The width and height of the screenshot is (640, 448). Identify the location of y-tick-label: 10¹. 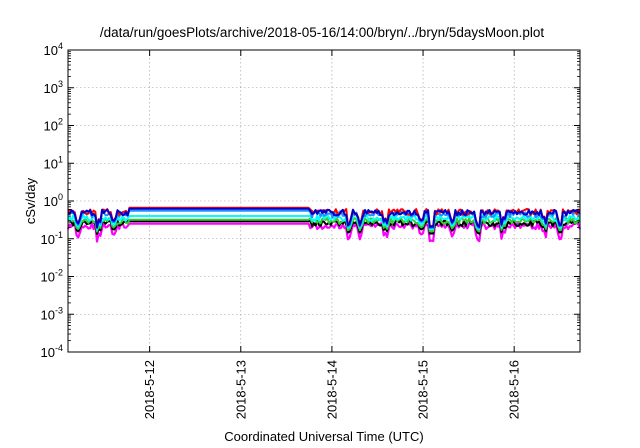
(53, 162).